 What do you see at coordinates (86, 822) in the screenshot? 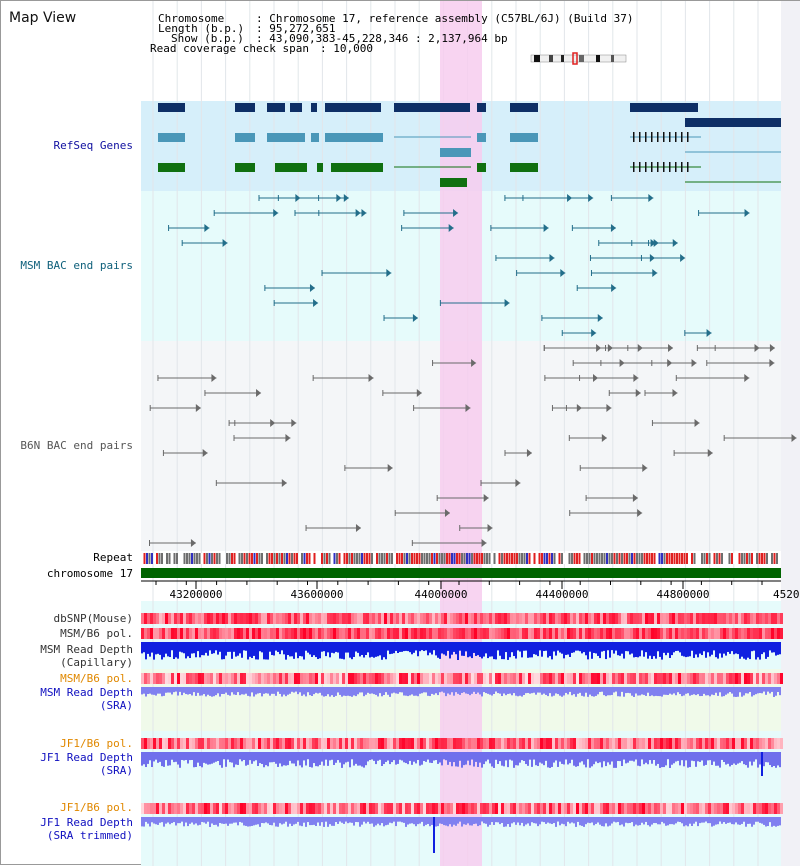
I see `track-label-jf1-trim: JF1 Read Depth` at bounding box center [86, 822].